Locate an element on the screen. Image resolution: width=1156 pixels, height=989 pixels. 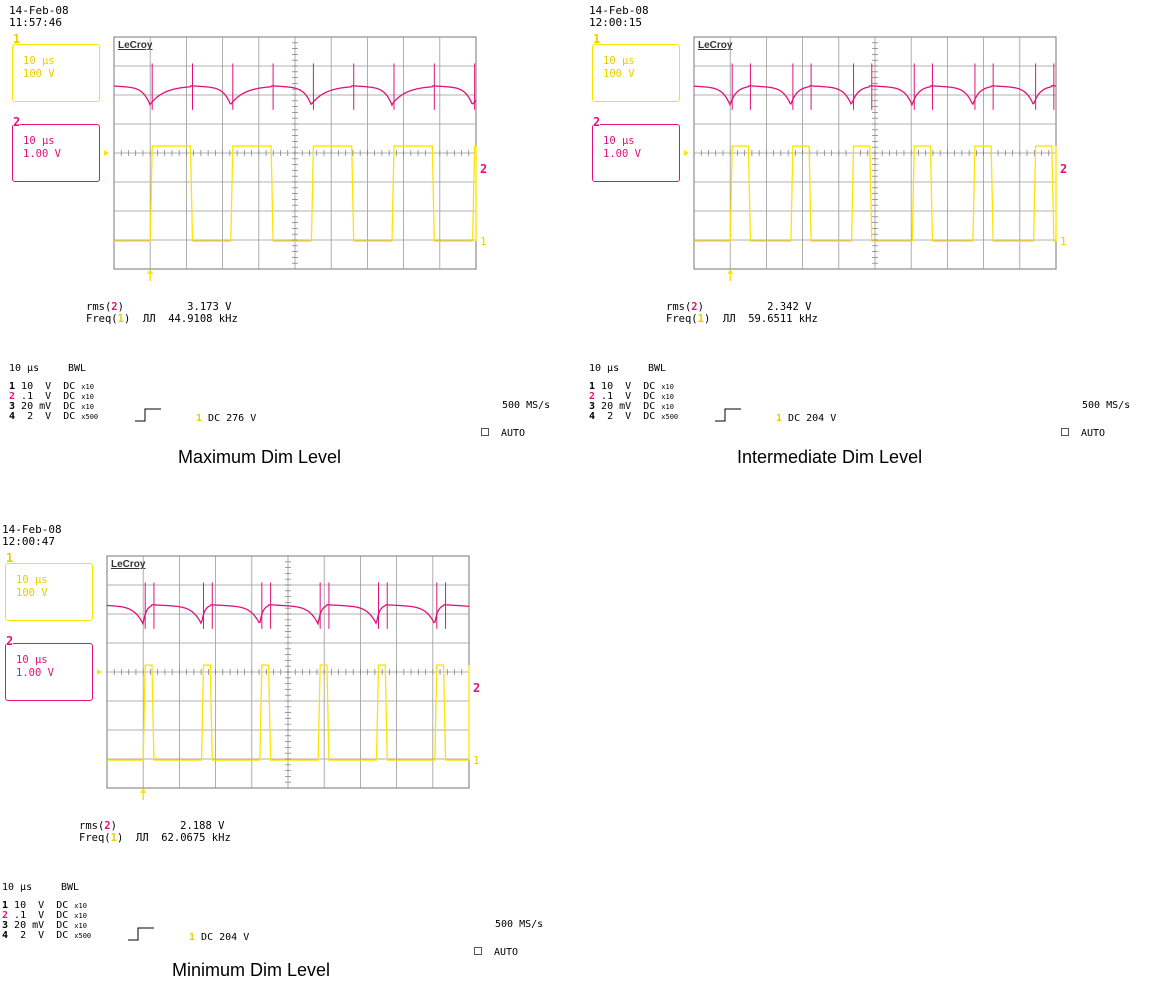
mode-label: AUTO is located at coordinates (506, 952).